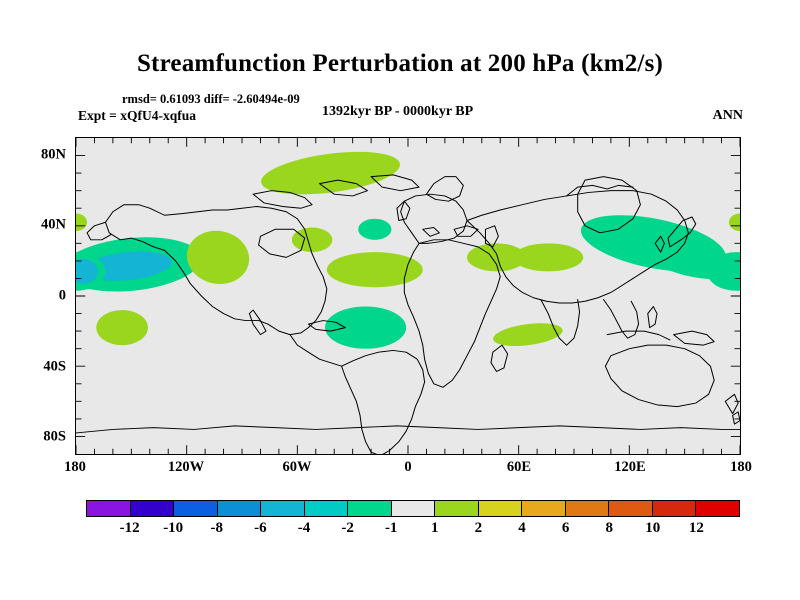  Describe the element at coordinates (304, 528) in the screenshot. I see `colorbar-tick-label: -4` at that location.